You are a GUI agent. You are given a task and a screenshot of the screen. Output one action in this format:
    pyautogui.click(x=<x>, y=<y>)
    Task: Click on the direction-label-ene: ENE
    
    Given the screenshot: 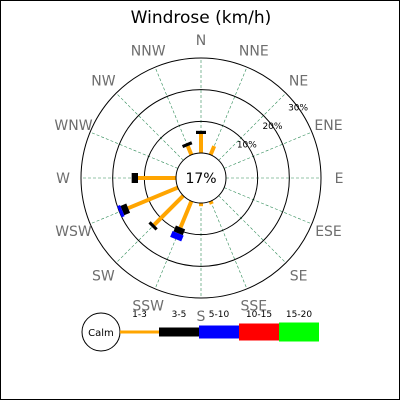 What is the action you would take?
    pyautogui.click(x=328, y=126)
    